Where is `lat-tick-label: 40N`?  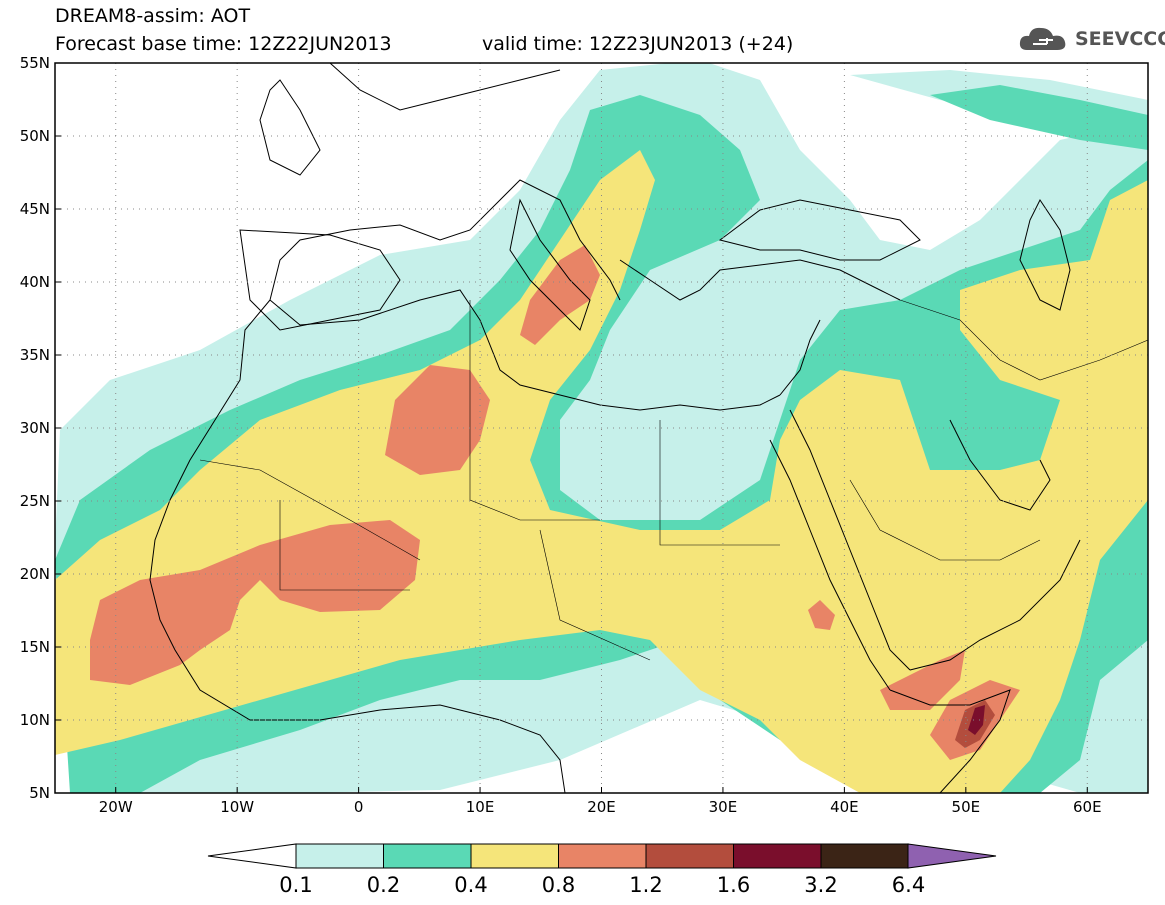
lat-tick-label: 40N is located at coordinates (35, 282).